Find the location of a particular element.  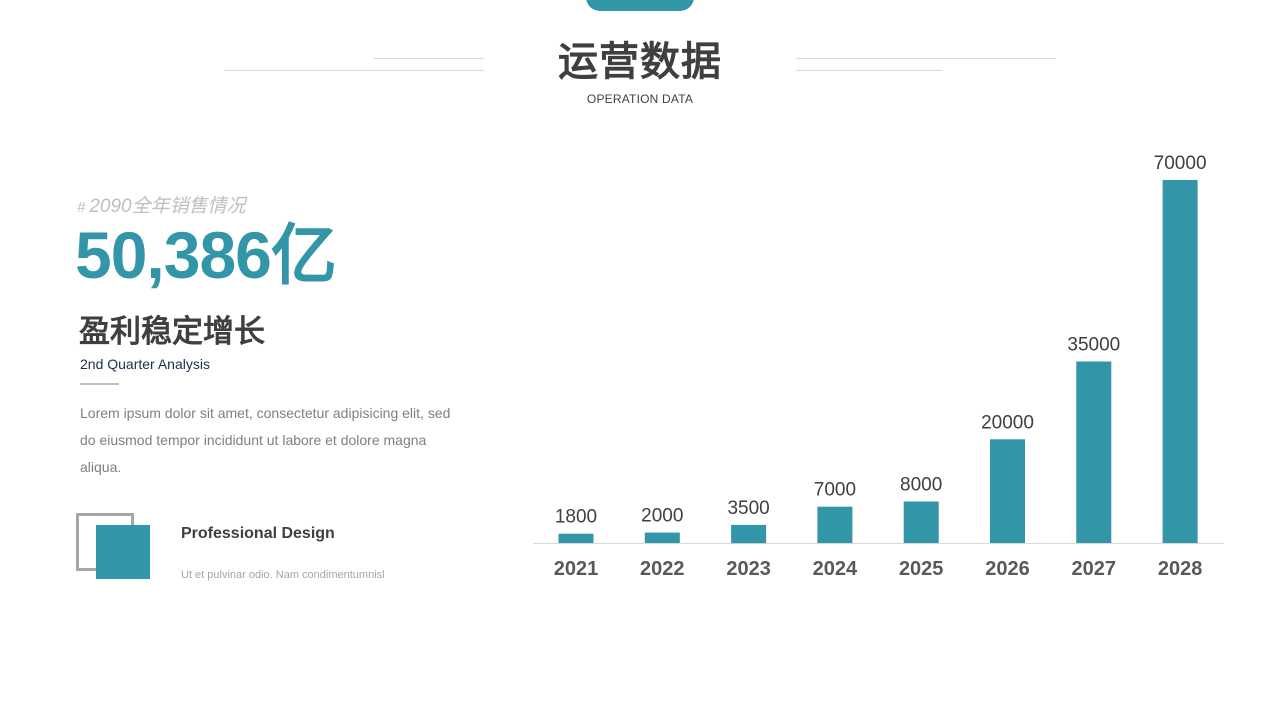

design-square-icon is located at coordinates (115, 547).